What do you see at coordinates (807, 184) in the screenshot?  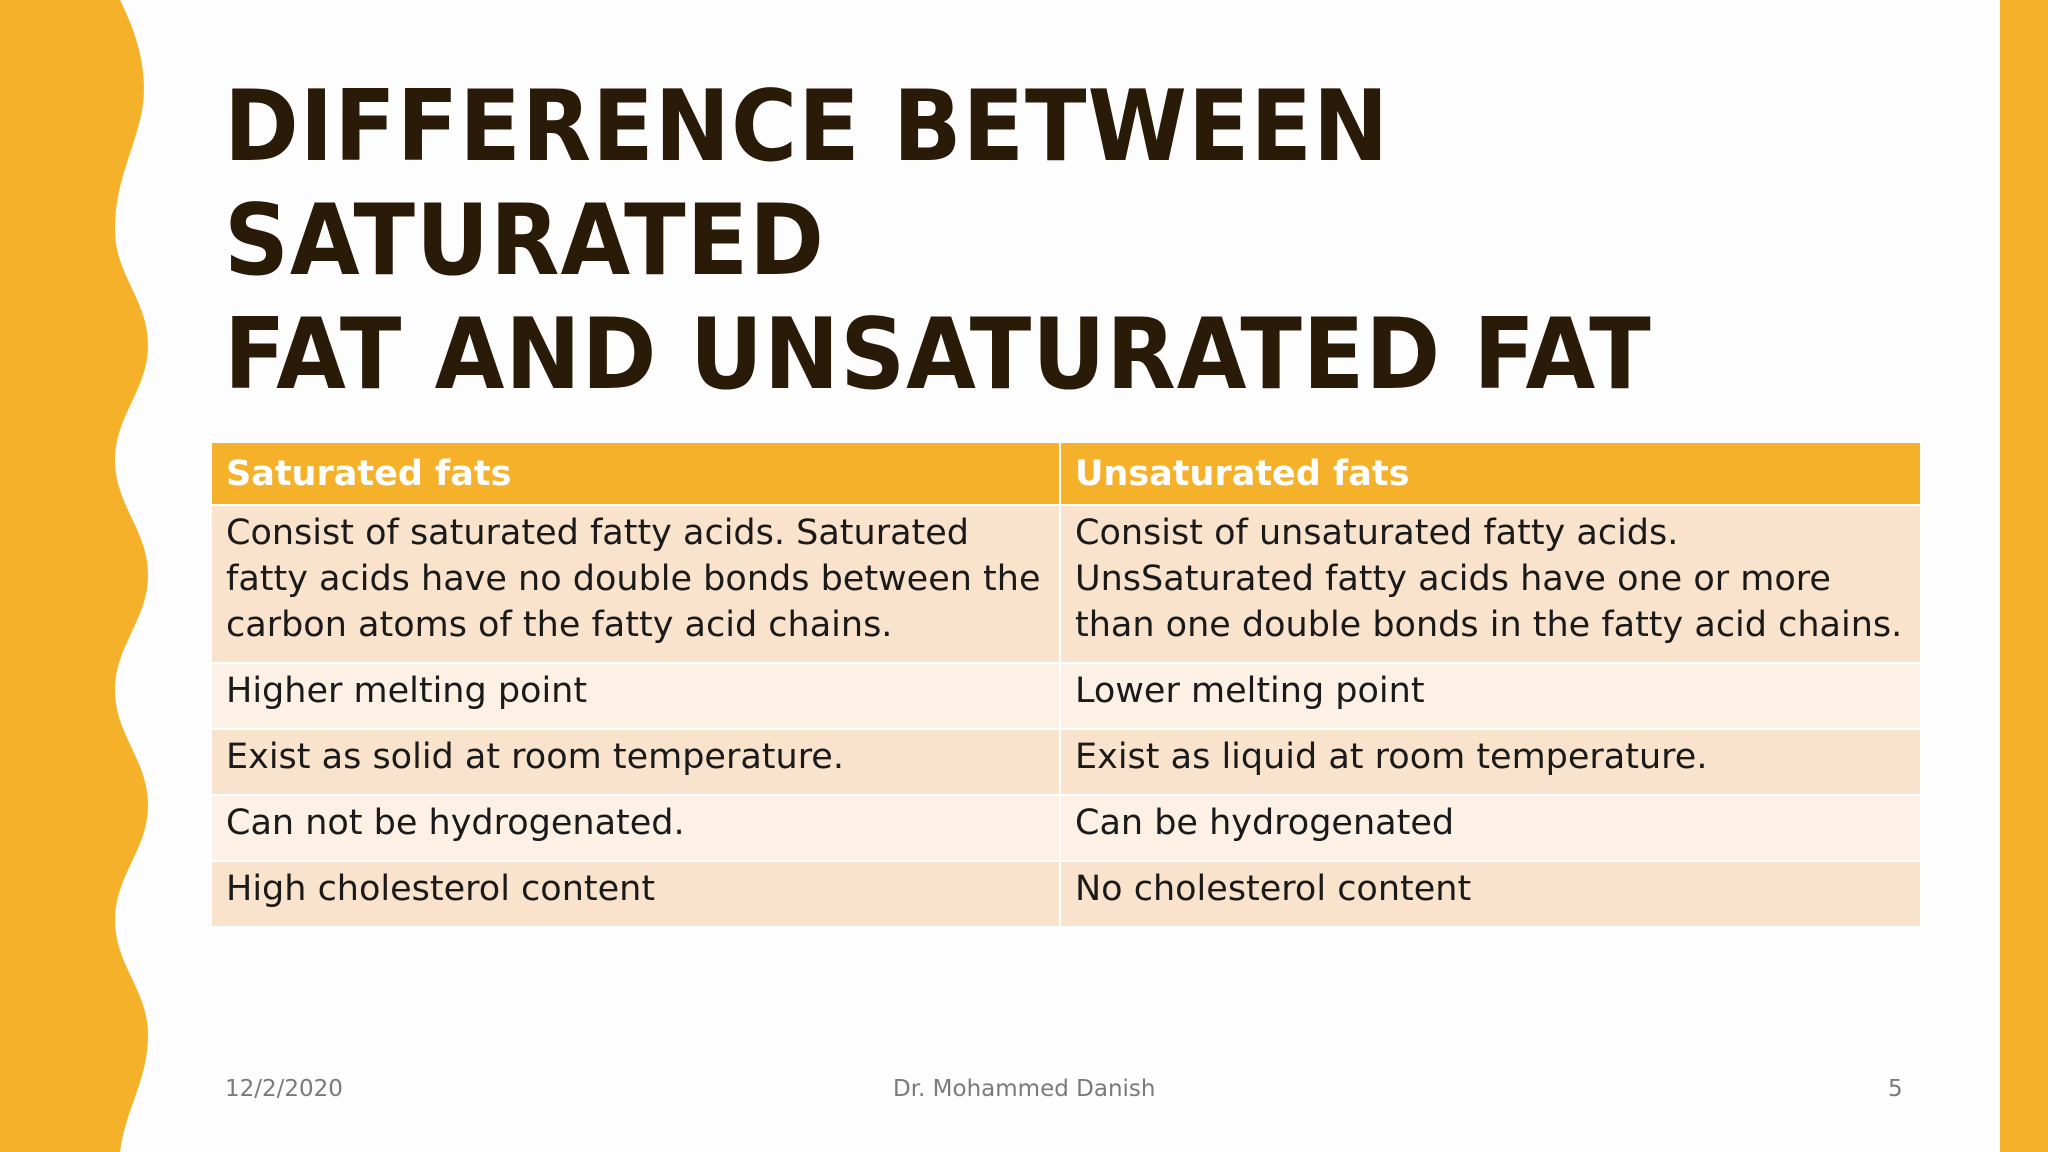 I see `title-line-1: Difference between saturated` at bounding box center [807, 184].